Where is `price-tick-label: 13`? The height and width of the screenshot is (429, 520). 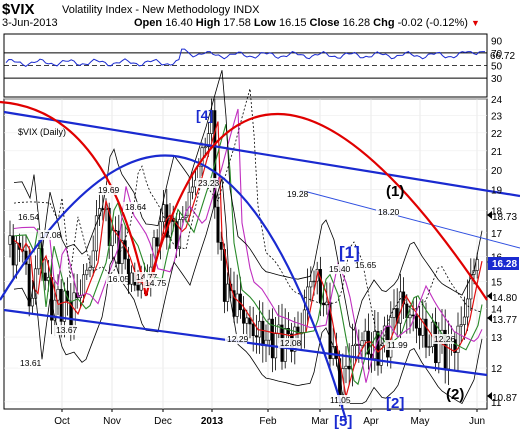 price-tick-label: 13 is located at coordinates (497, 338).